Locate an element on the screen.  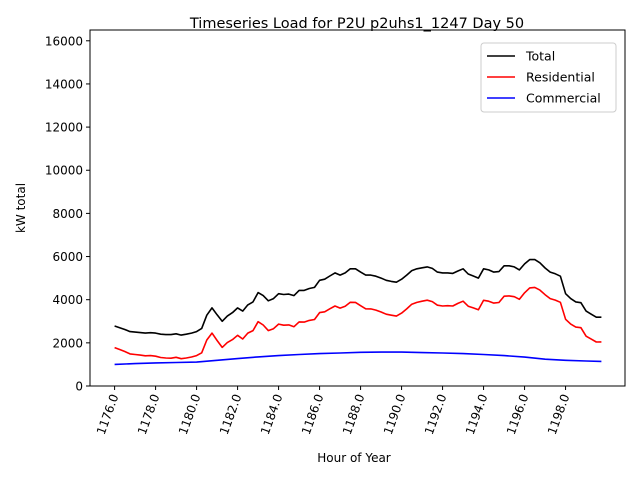
y-tick-label: 2000 is located at coordinates (67, 343).